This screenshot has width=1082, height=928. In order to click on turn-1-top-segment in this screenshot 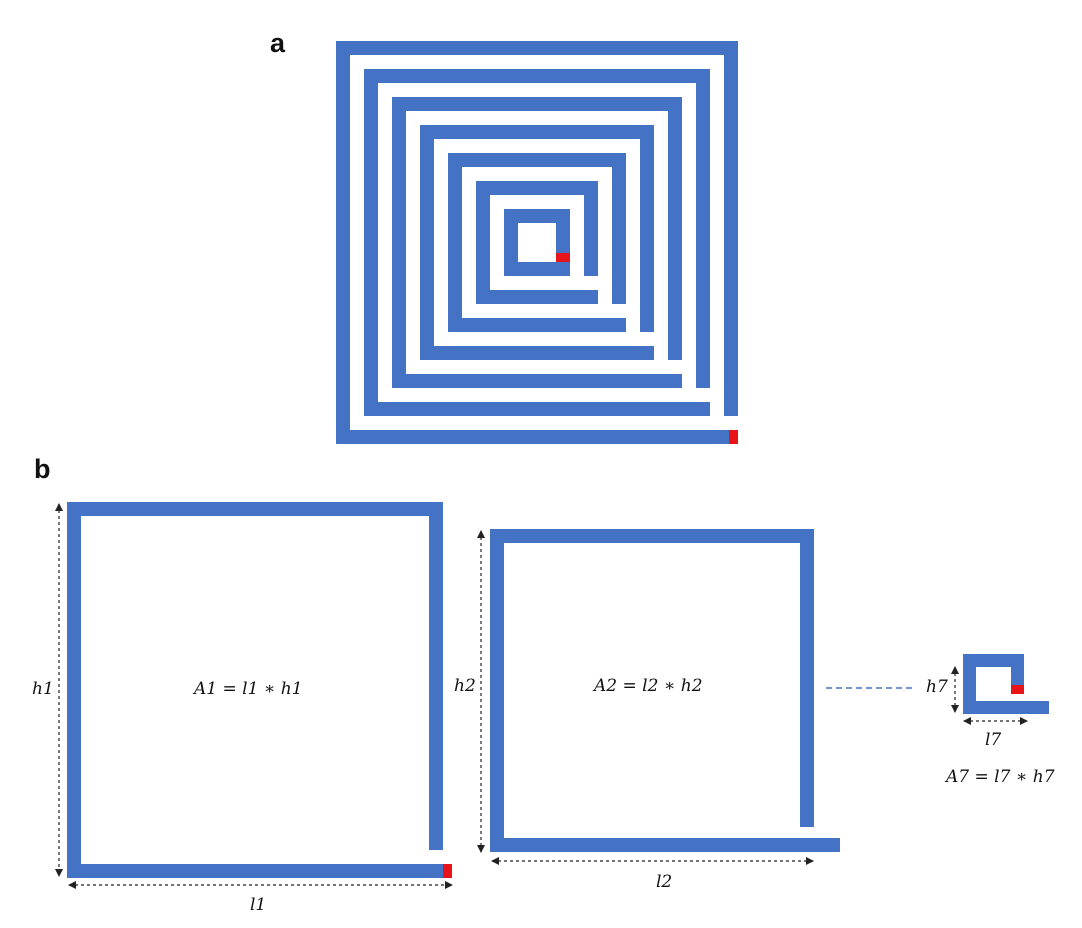, I will do `click(255, 509)`.